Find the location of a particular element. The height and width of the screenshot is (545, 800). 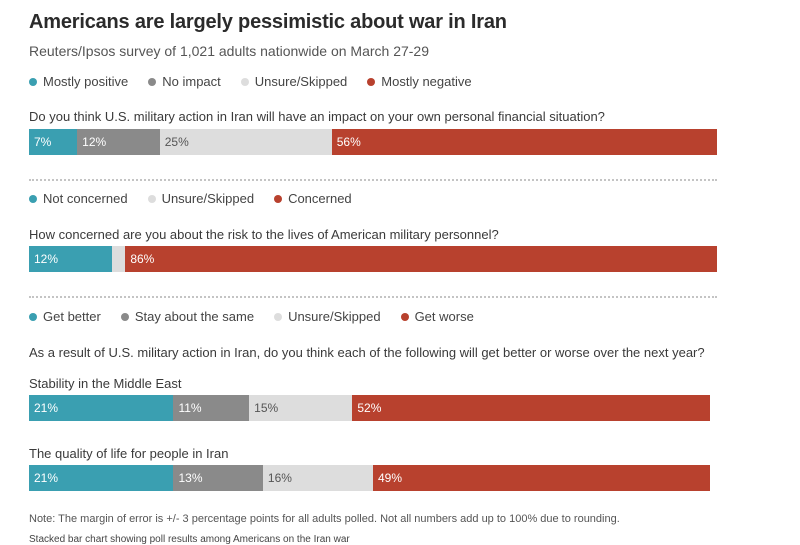

stacked-bar-middle-east-stability: 21% 11% 15% 52% is located at coordinates (370, 408).